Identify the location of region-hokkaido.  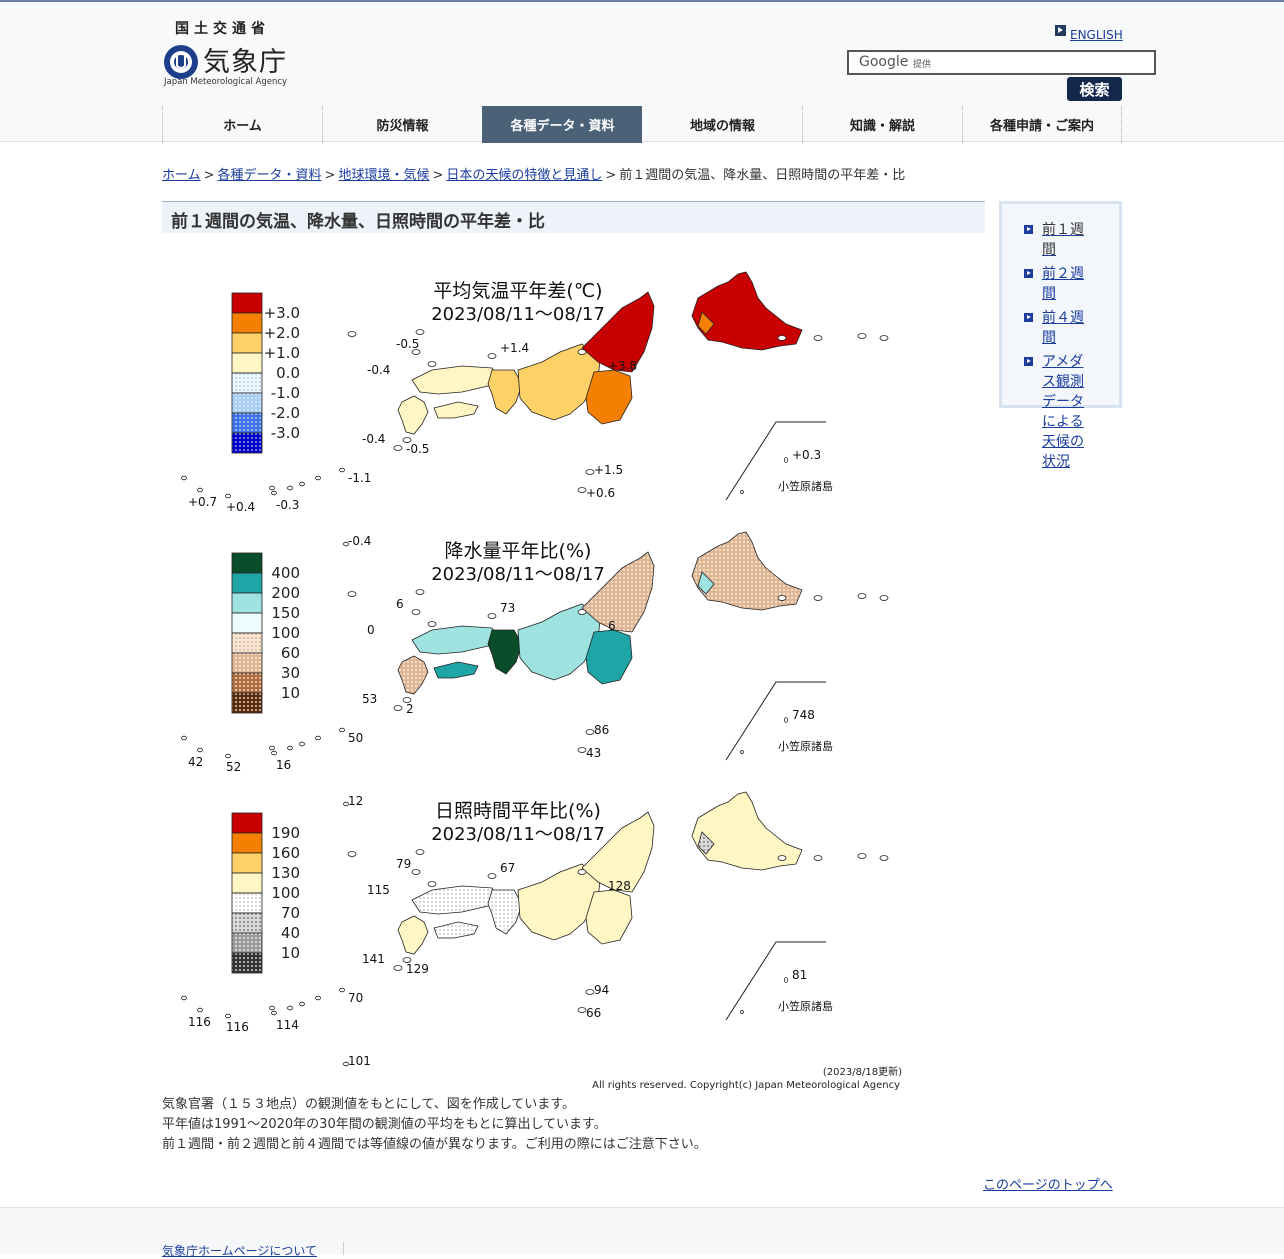
(747, 311).